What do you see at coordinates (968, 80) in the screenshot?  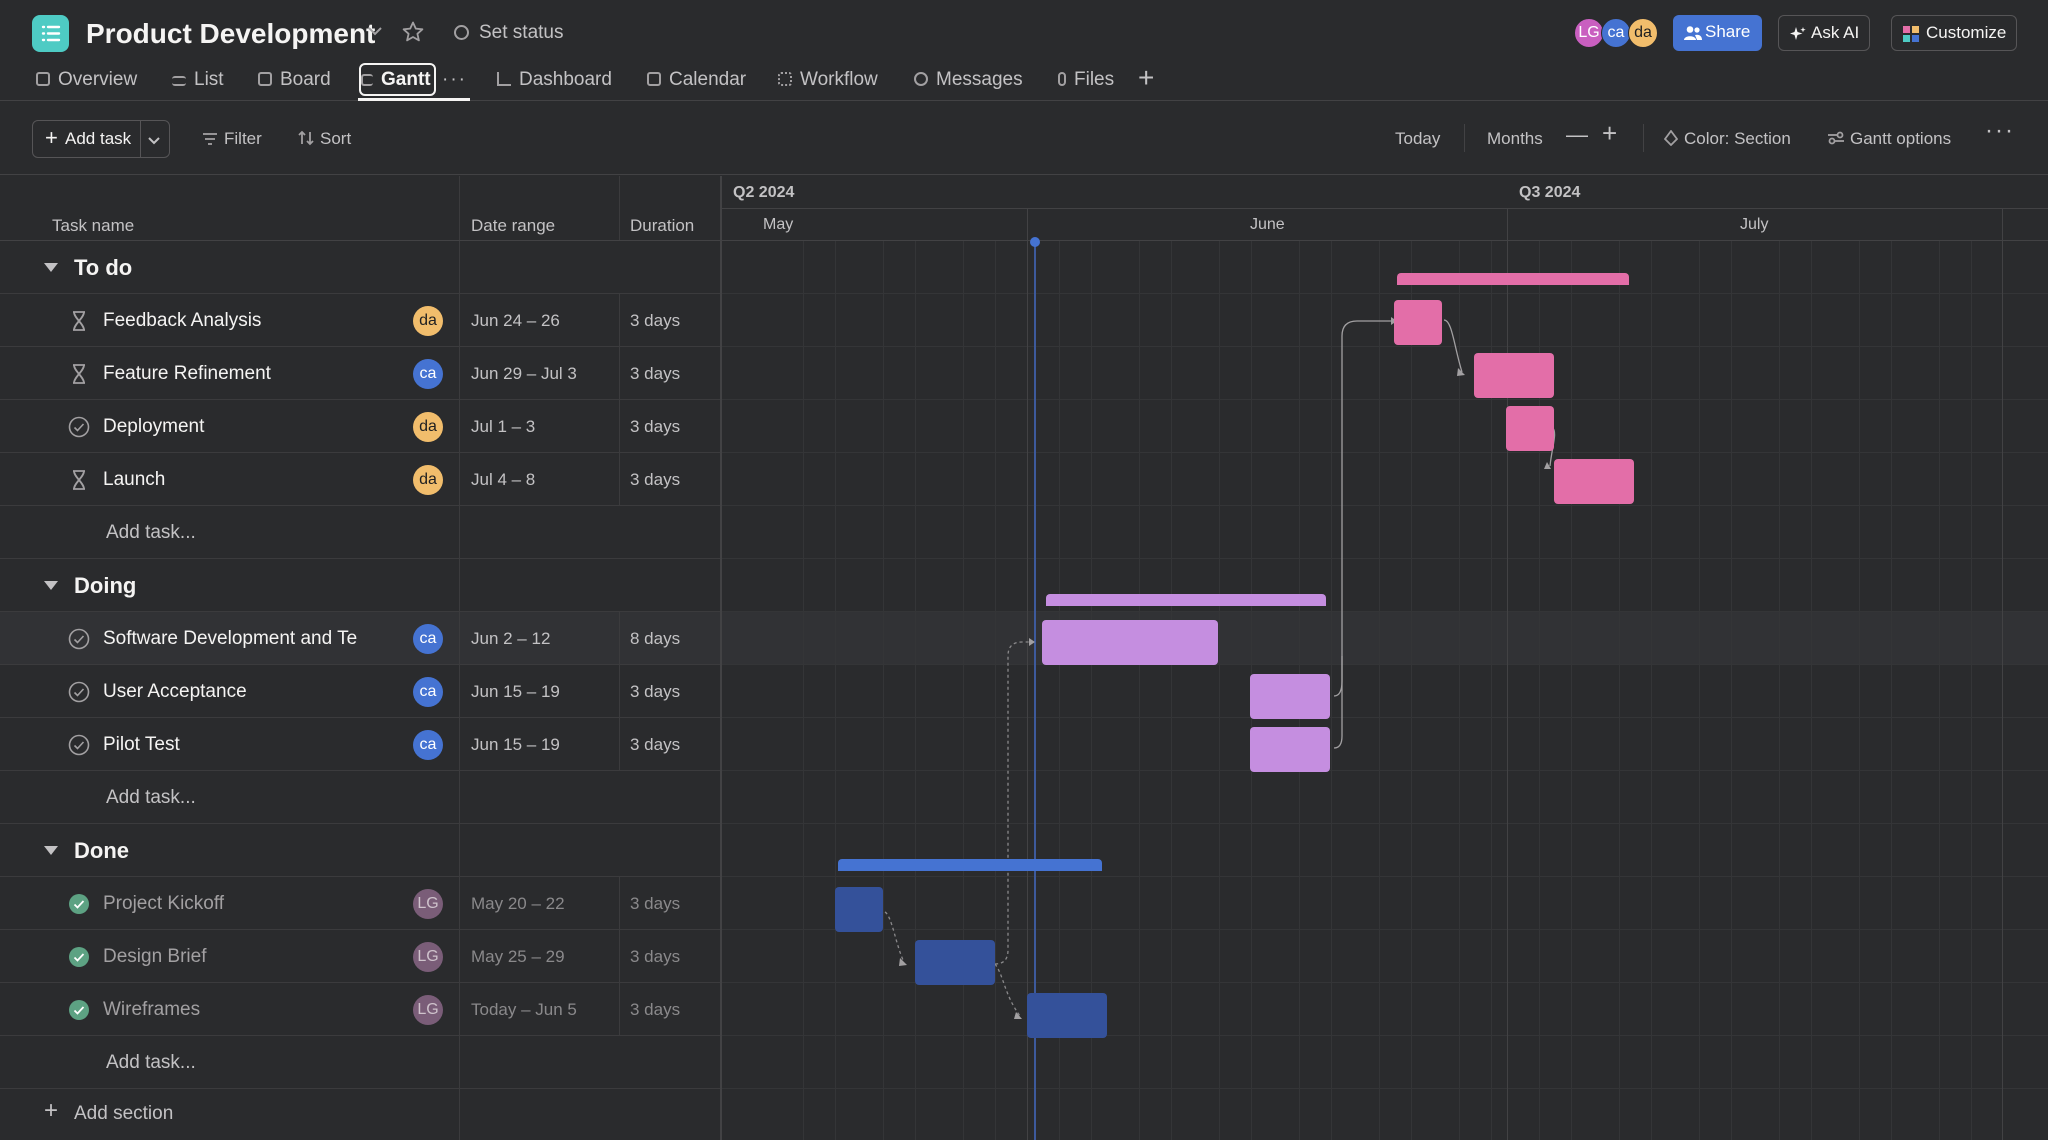 I see `tab-messages: Messages` at bounding box center [968, 80].